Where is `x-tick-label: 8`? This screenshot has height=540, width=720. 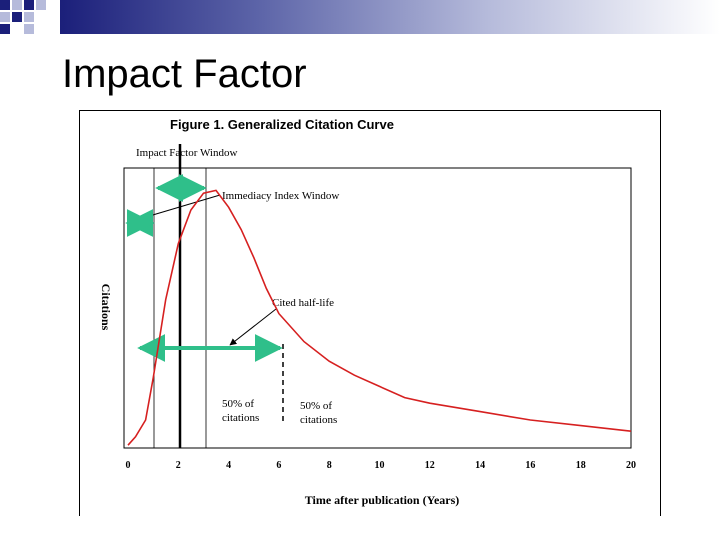 x-tick-label: 8 is located at coordinates (329, 465).